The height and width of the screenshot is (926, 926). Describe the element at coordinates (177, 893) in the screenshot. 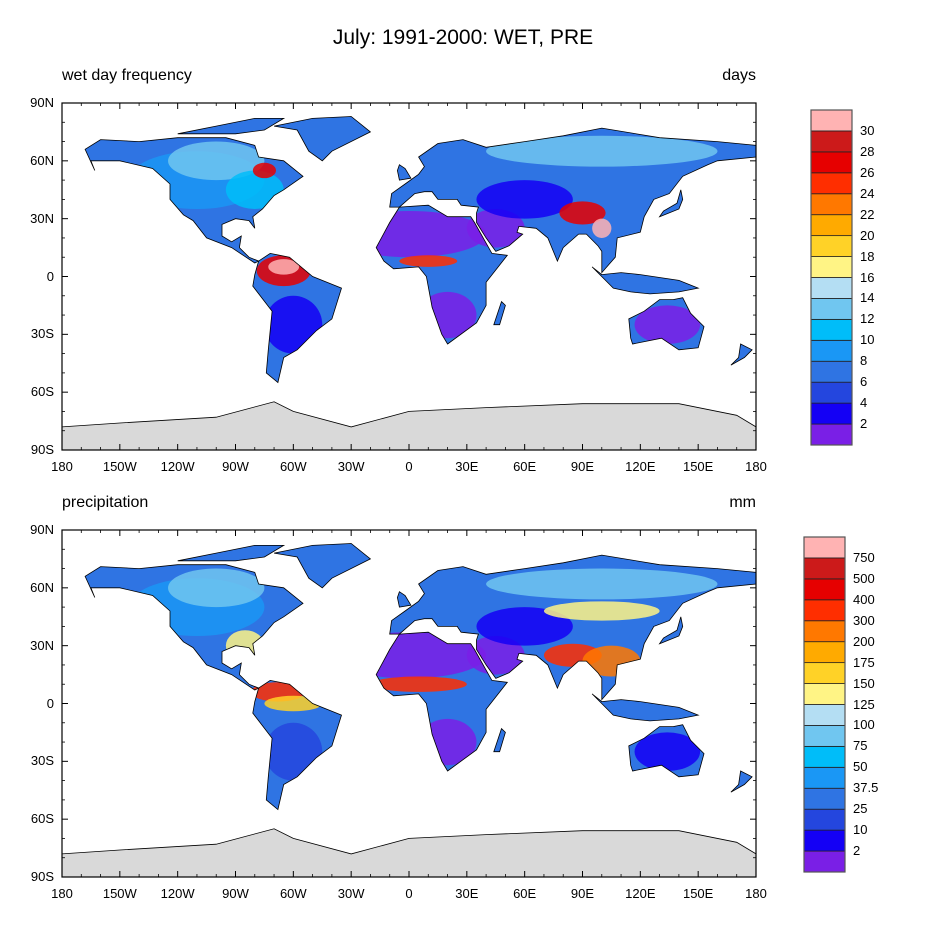

I see `x-tick-label: 120W` at that location.